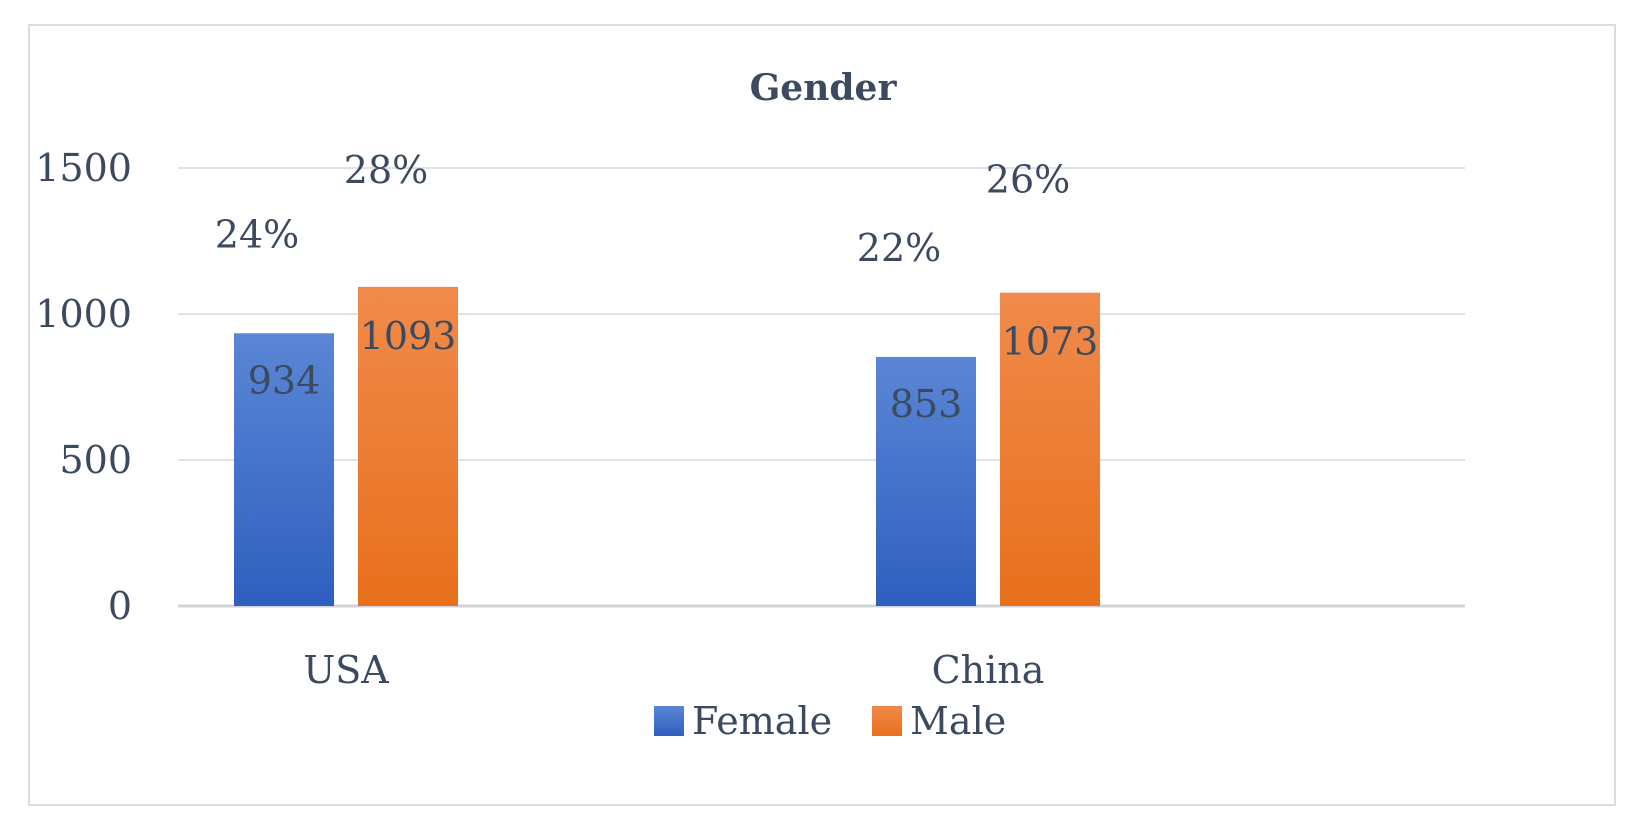  Describe the element at coordinates (408, 336) in the screenshot. I see `data-label-value: 1093` at that location.